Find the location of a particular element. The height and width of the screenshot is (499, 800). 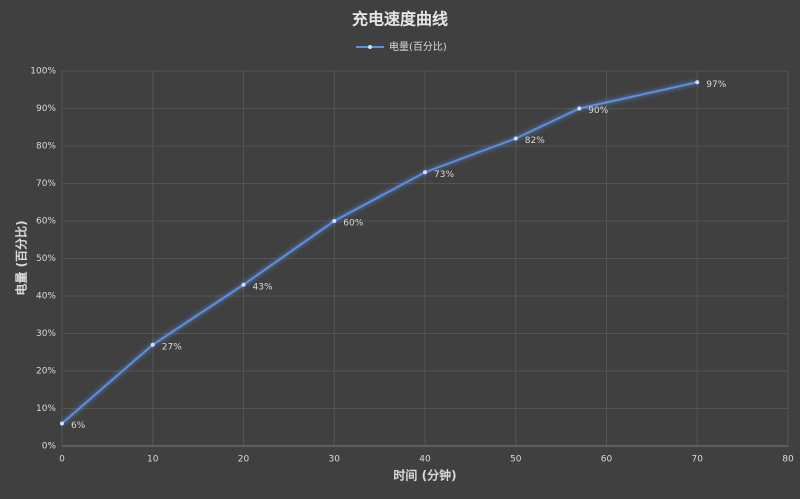

y-tick-label: 90% is located at coordinates (46, 109).